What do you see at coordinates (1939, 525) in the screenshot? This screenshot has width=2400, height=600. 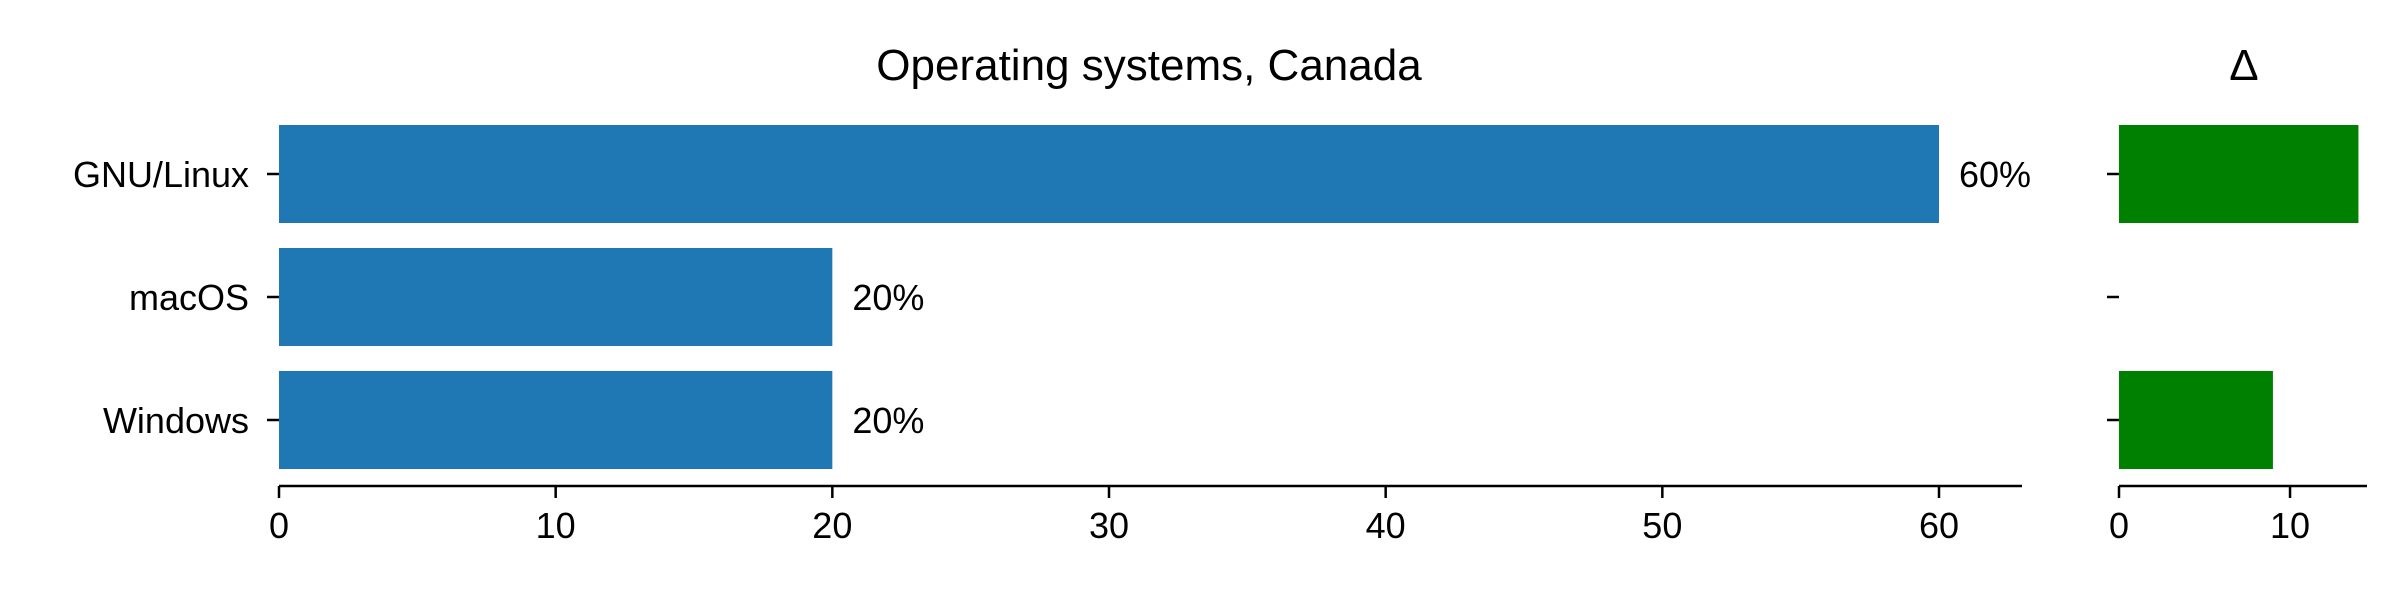 I see `x-tick-label: 60` at bounding box center [1939, 525].